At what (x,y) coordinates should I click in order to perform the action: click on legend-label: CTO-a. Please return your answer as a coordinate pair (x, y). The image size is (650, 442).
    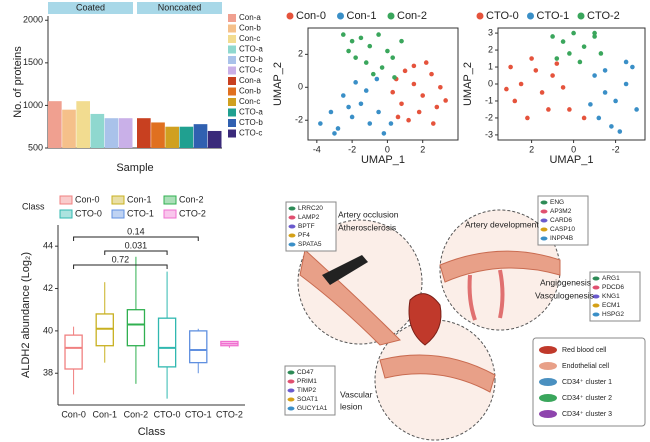
    Looking at the image, I should click on (251, 112).